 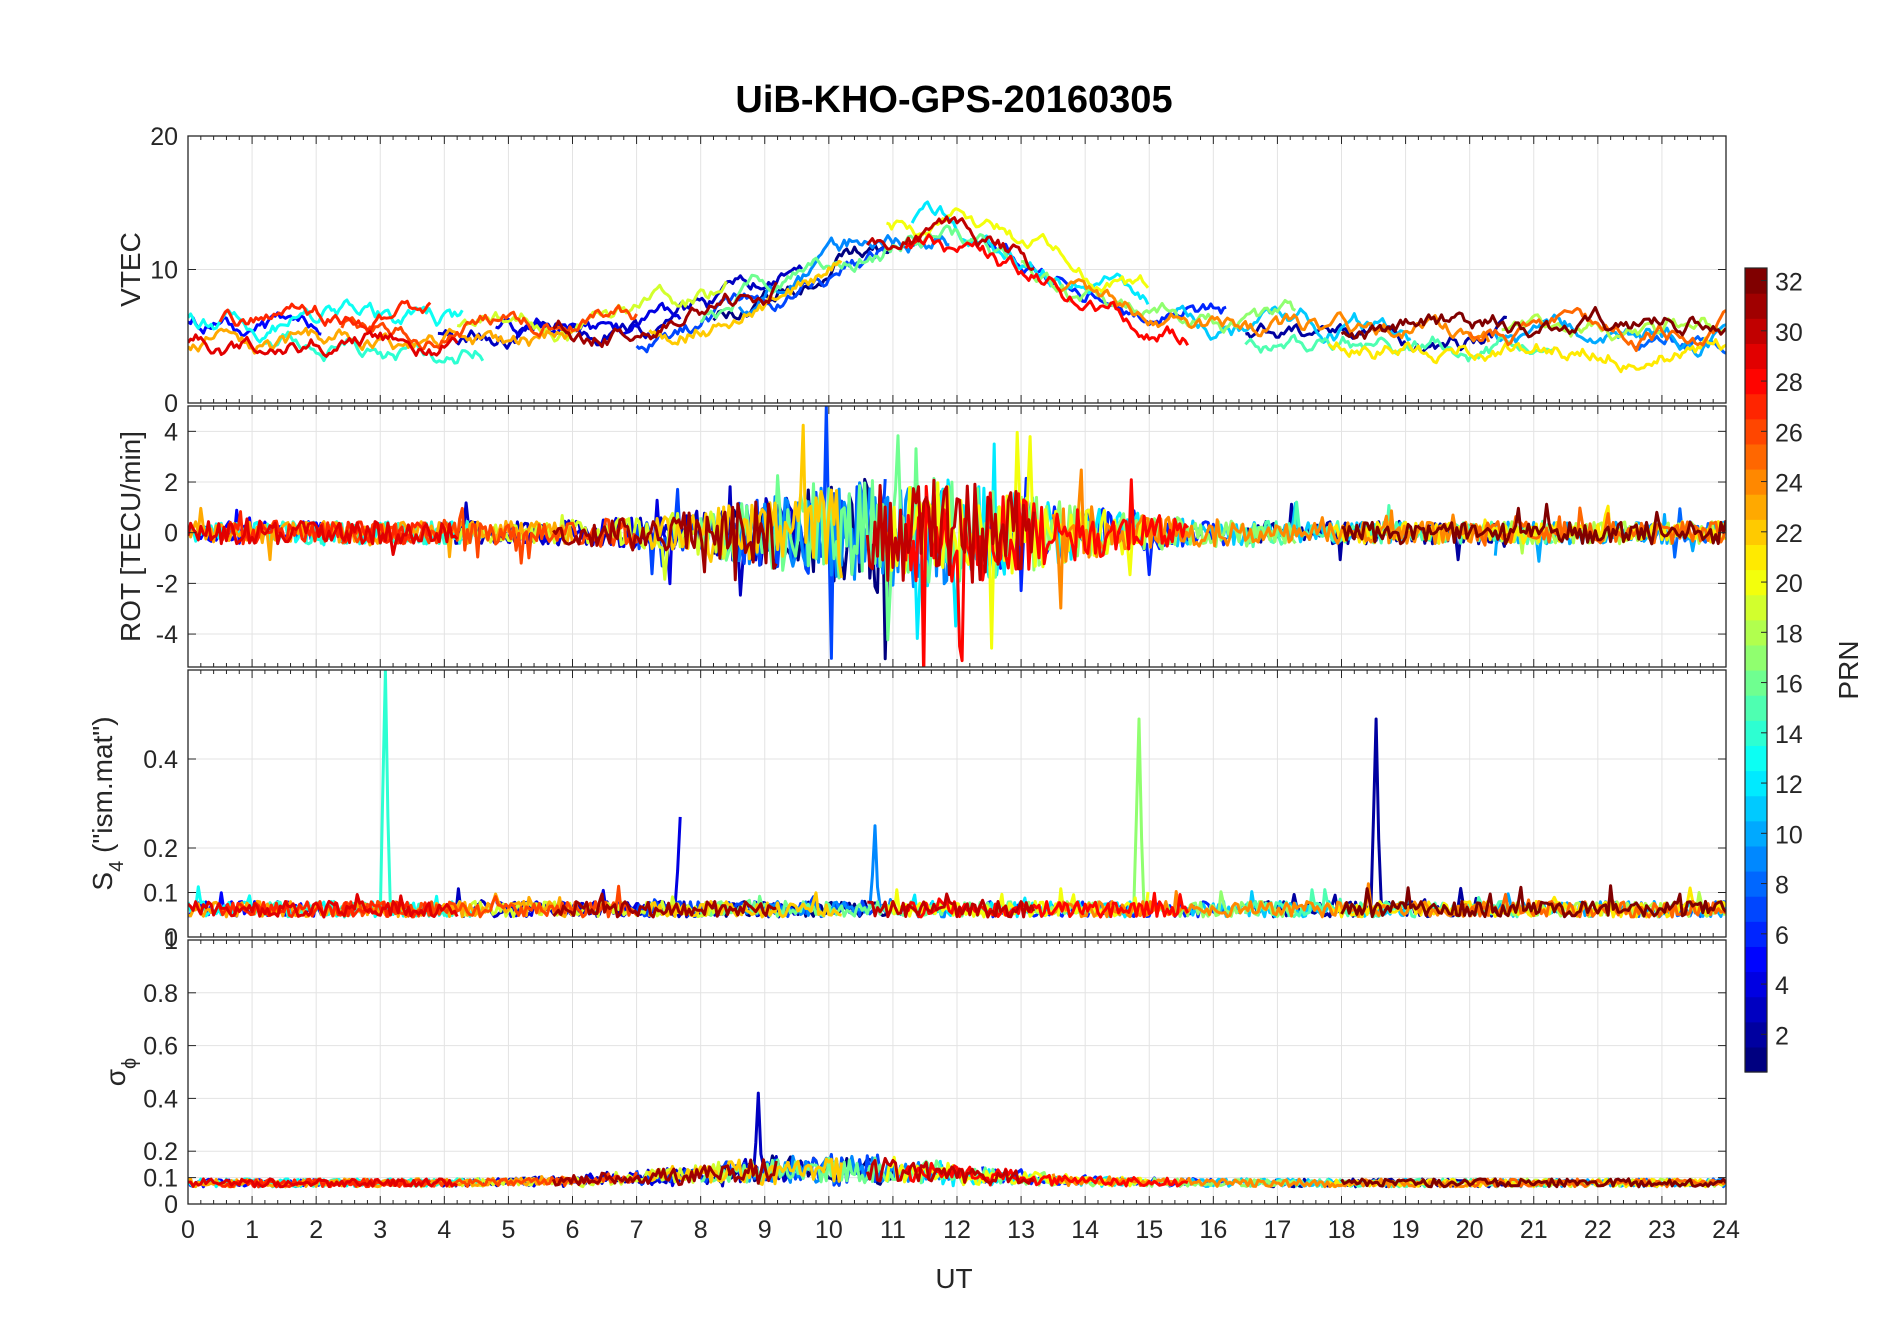 What do you see at coordinates (1789, 785) in the screenshot?
I see `colorbar-tick-label: 12` at bounding box center [1789, 785].